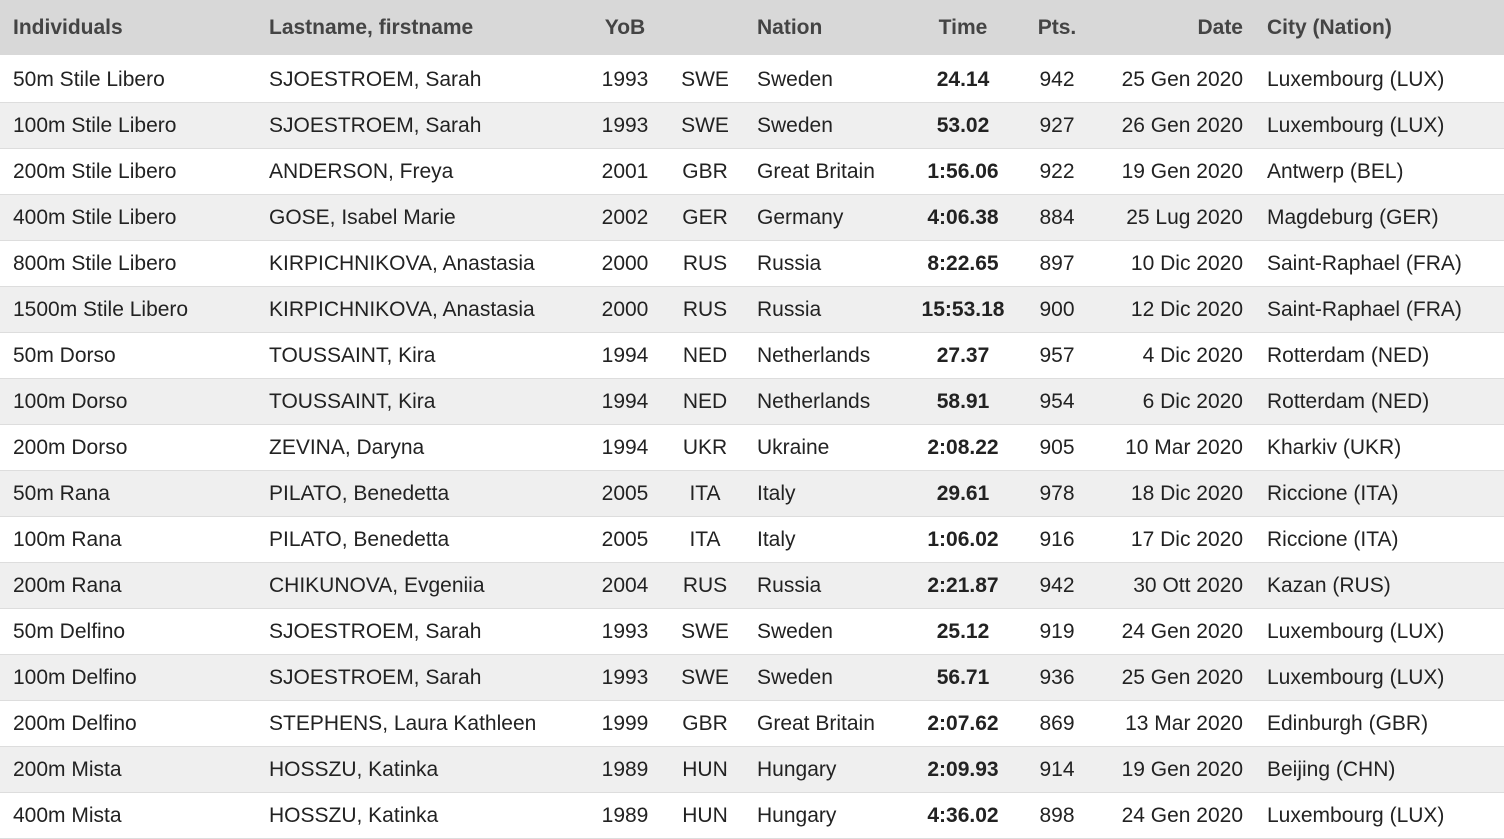 The width and height of the screenshot is (1504, 839). Describe the element at coordinates (789, 309) in the screenshot. I see `table-cell: Russia` at that location.